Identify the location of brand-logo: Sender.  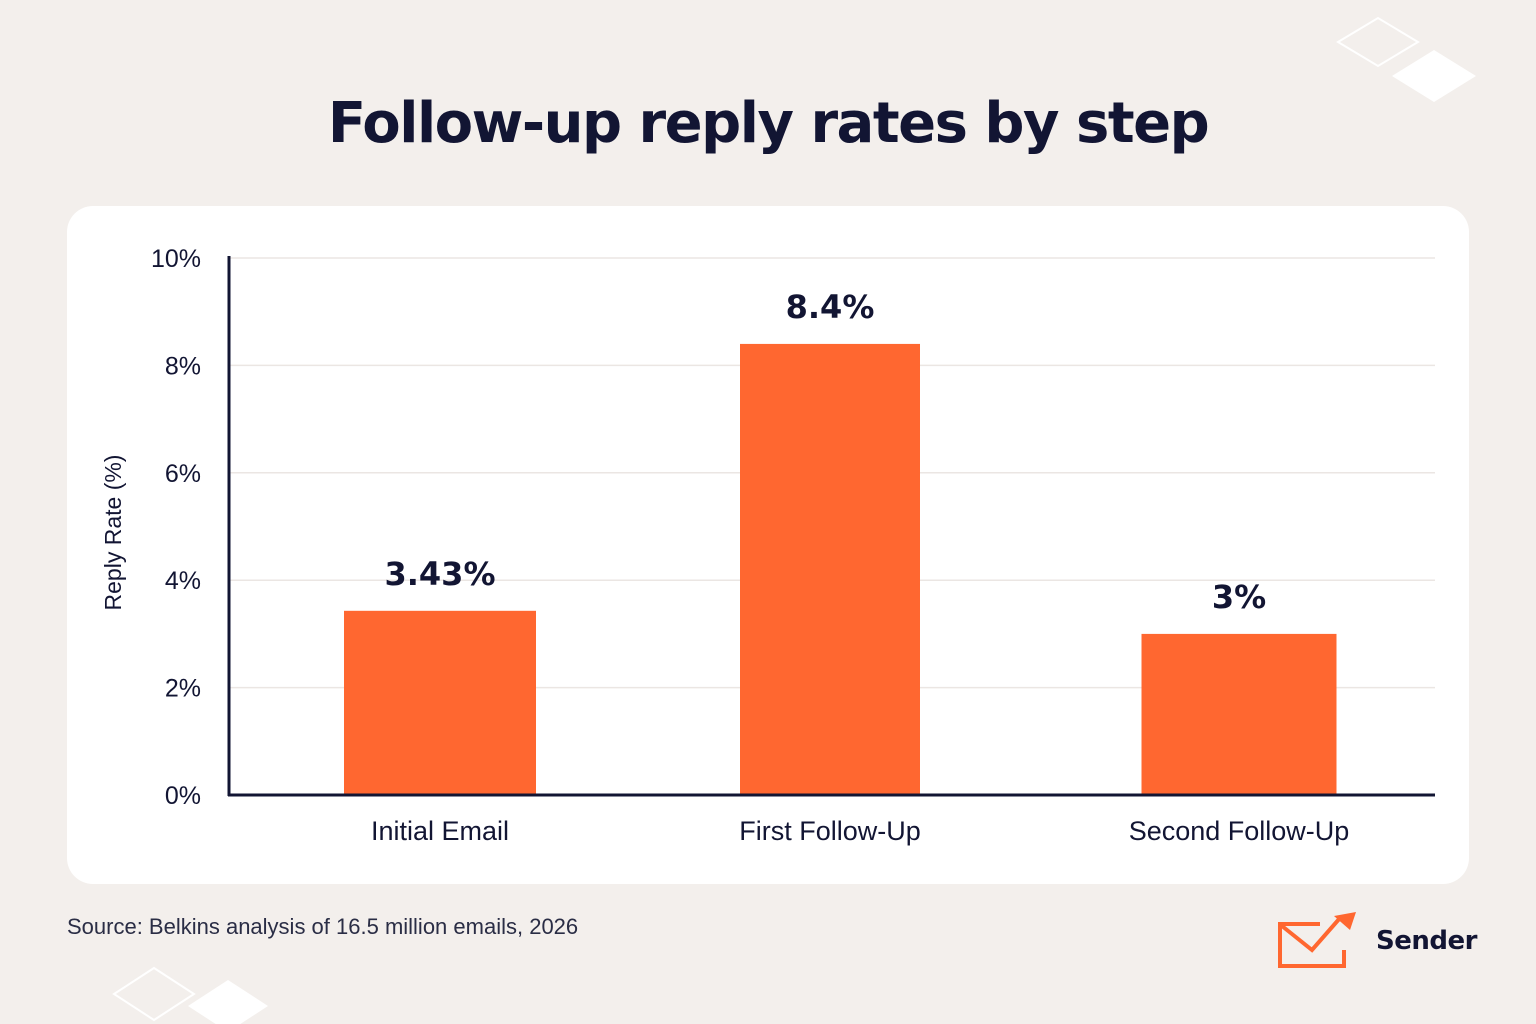
(1376, 942).